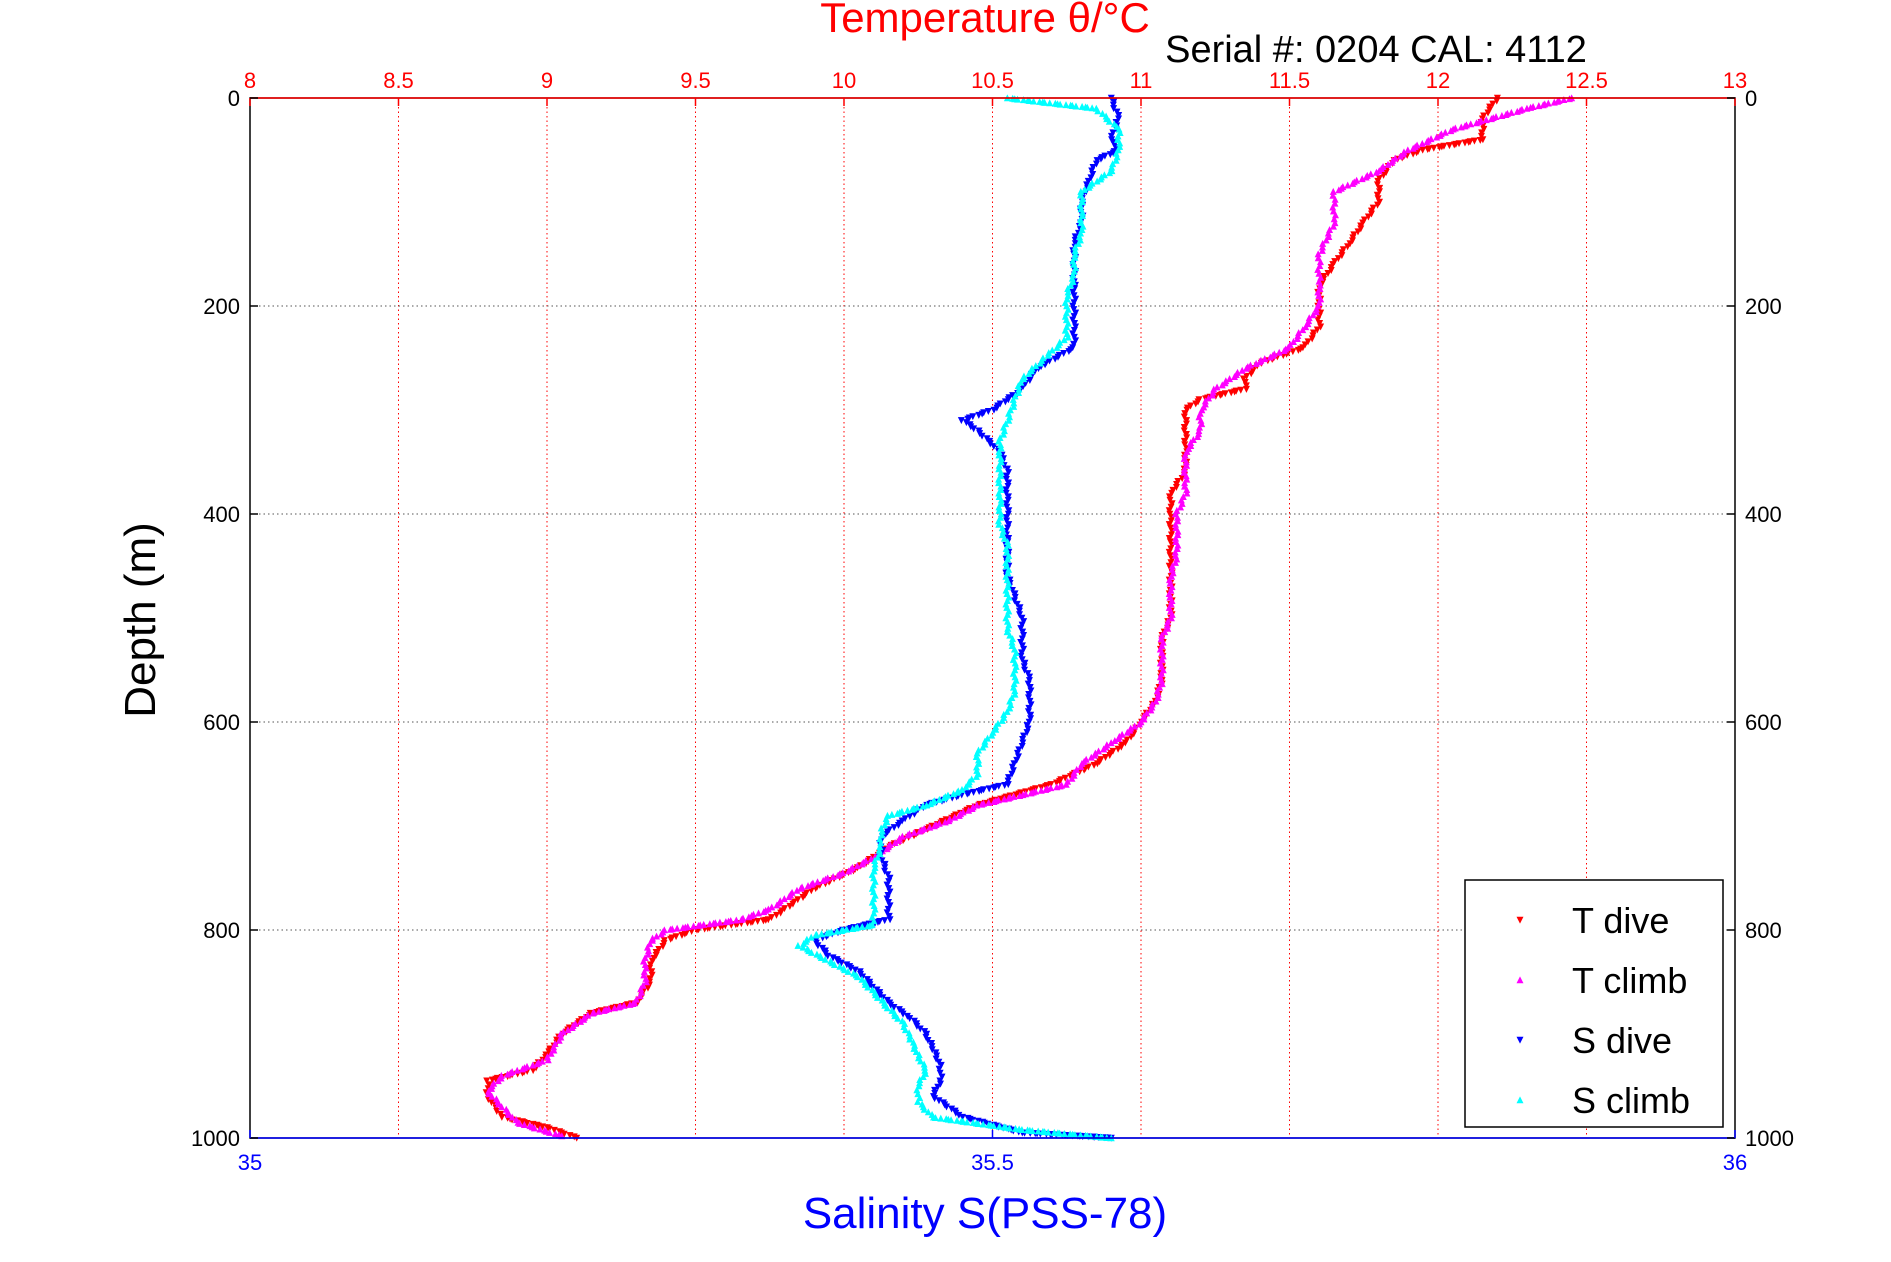  Describe the element at coordinates (1735, 1162) in the screenshot. I see `bottom-tick-label: 36` at that location.